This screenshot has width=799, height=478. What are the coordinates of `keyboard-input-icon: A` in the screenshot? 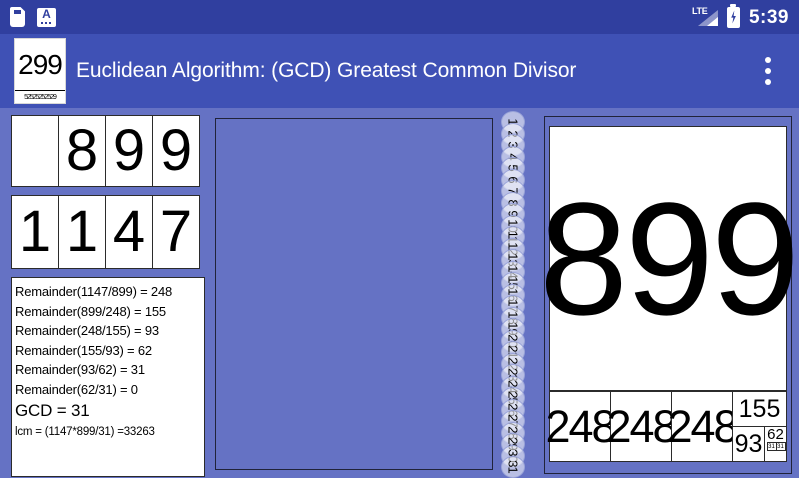 It's located at (46, 17).